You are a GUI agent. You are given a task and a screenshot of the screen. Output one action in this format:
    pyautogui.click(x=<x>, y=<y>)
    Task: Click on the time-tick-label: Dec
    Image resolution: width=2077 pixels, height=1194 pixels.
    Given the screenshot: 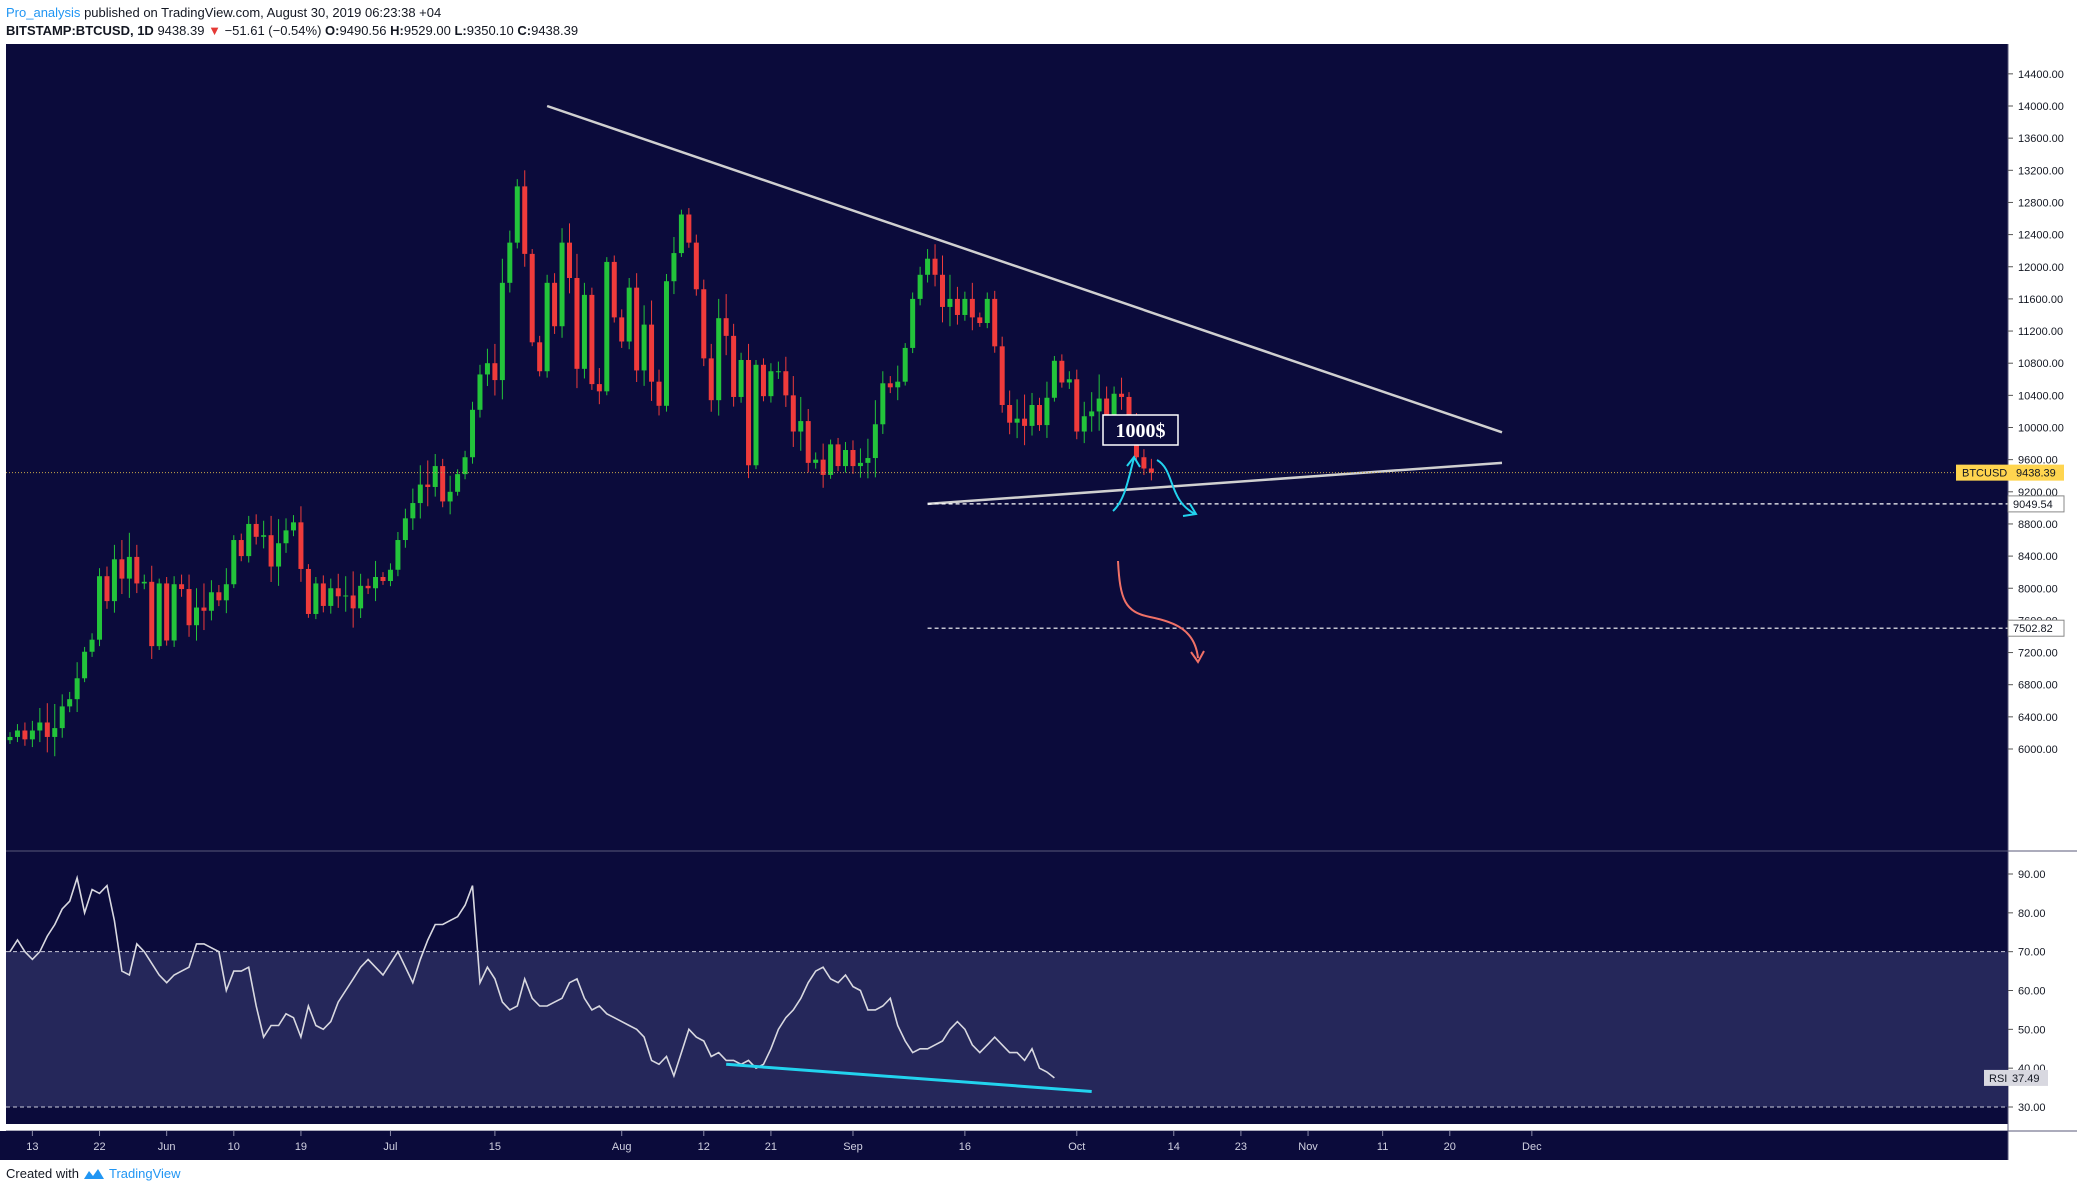 What is the action you would take?
    pyautogui.click(x=1532, y=1147)
    